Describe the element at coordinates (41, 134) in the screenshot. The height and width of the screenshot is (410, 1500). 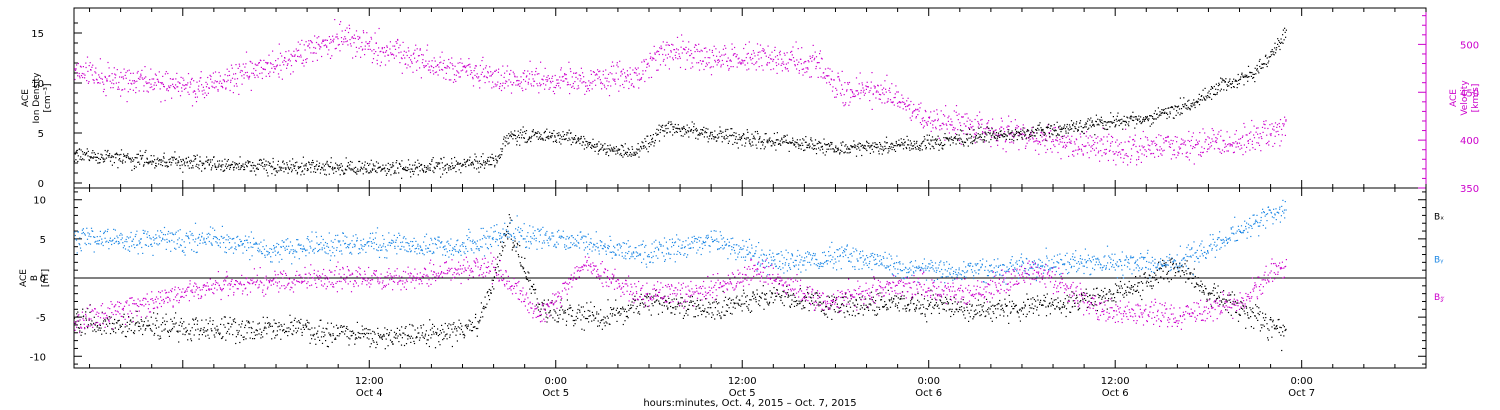
I see `density-tick-label: 5` at that location.